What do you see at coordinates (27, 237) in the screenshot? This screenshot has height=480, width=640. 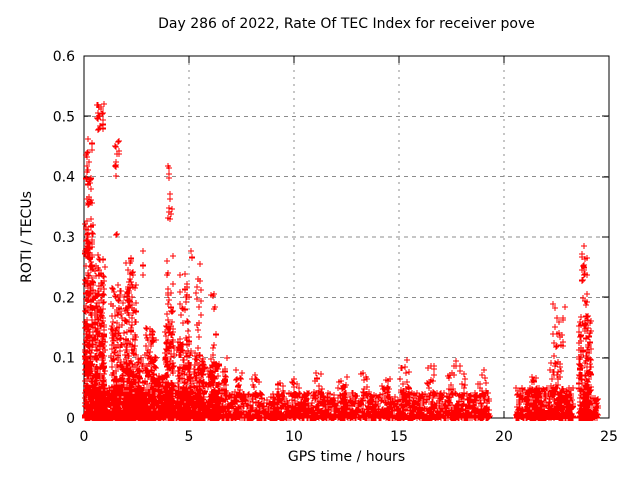 I see `y-axis-label: ROTI / TECUs` at bounding box center [27, 237].